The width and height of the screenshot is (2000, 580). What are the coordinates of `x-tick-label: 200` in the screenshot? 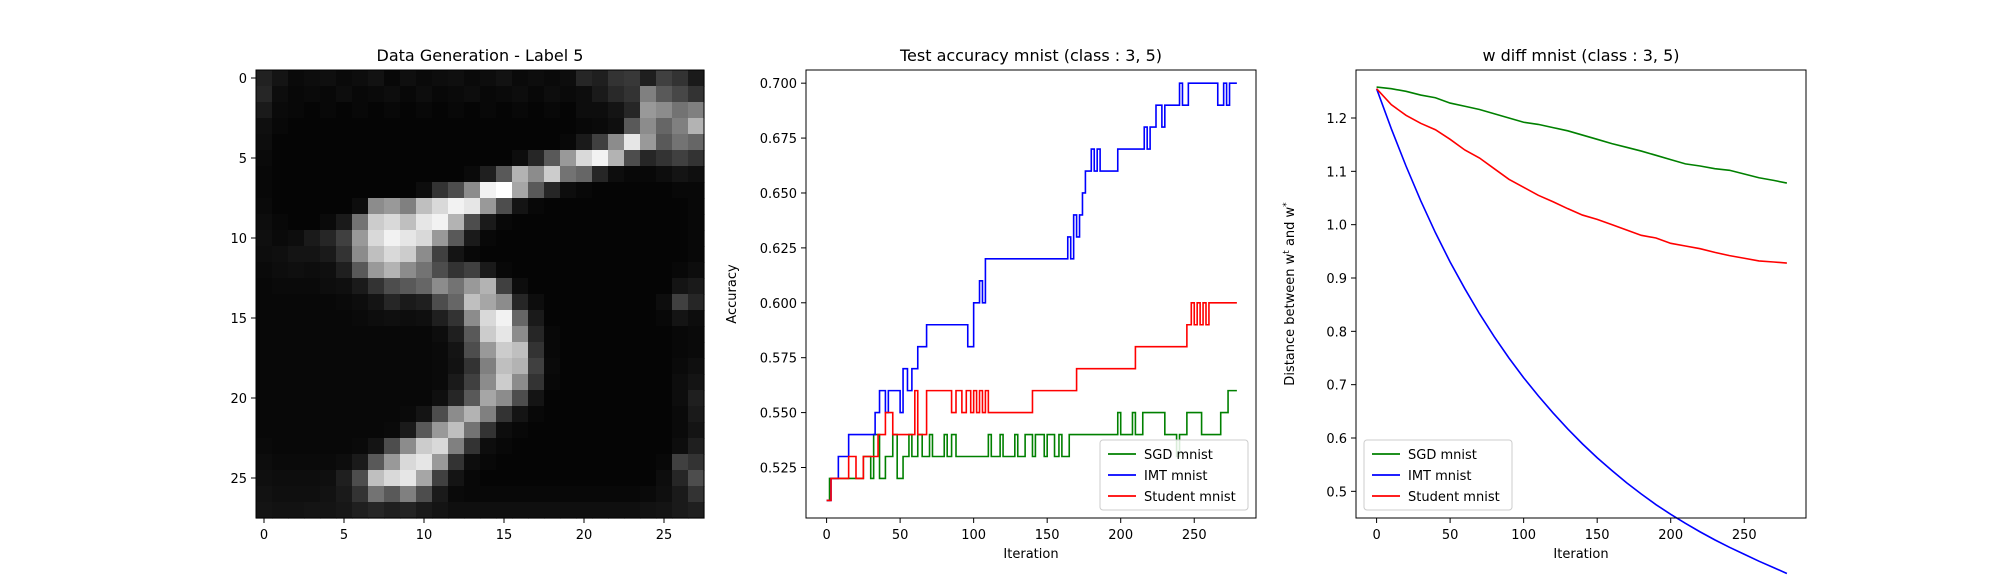 It's located at (1670, 535).